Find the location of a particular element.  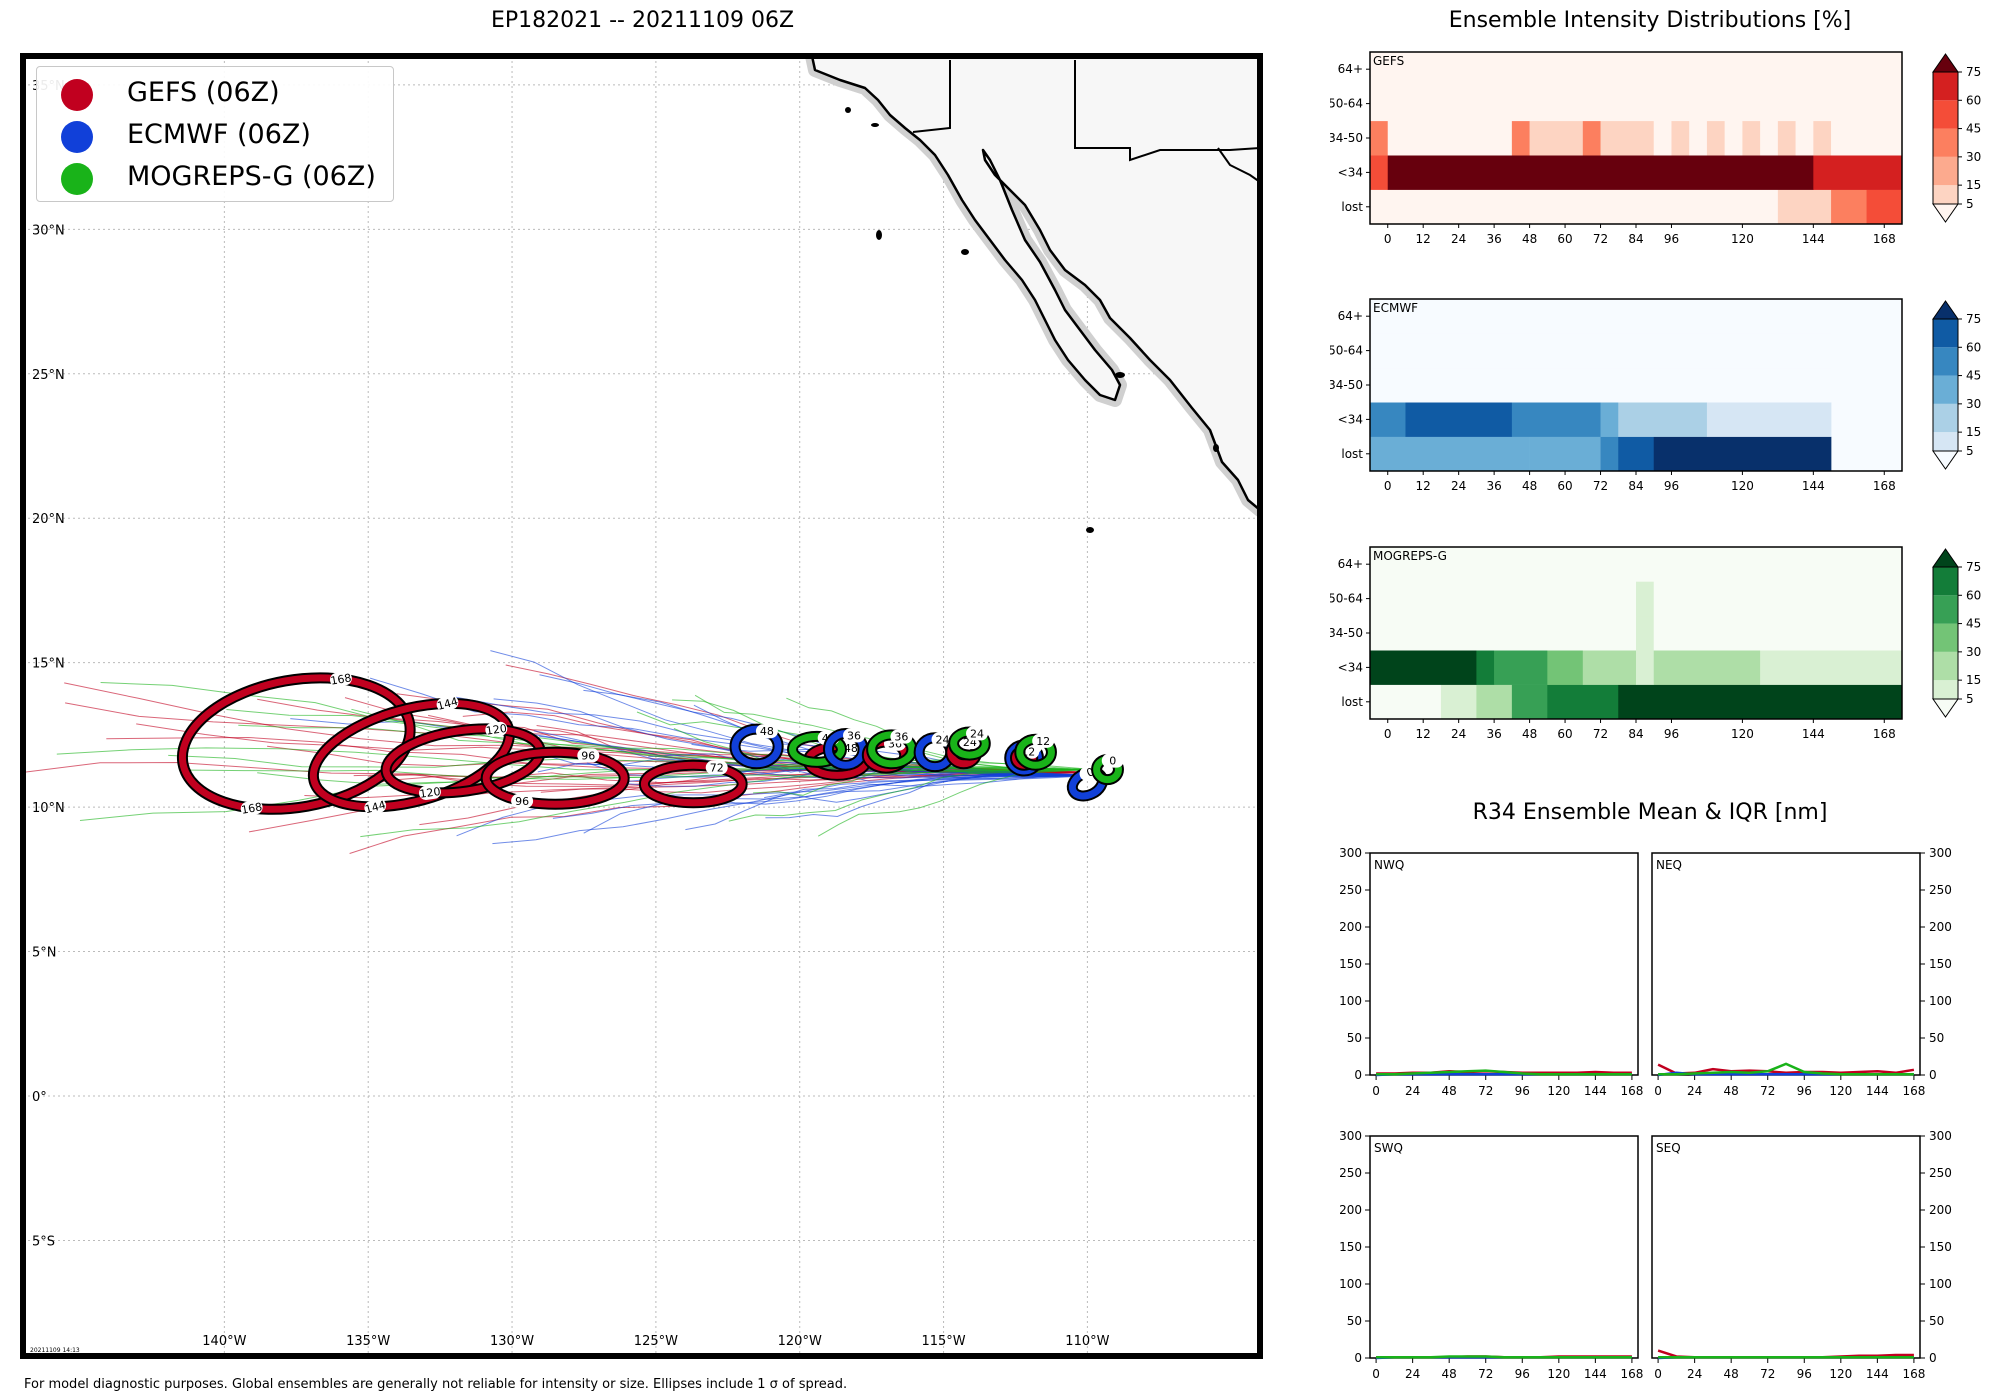

y-tick-label: 250 is located at coordinates (1940, 1173).